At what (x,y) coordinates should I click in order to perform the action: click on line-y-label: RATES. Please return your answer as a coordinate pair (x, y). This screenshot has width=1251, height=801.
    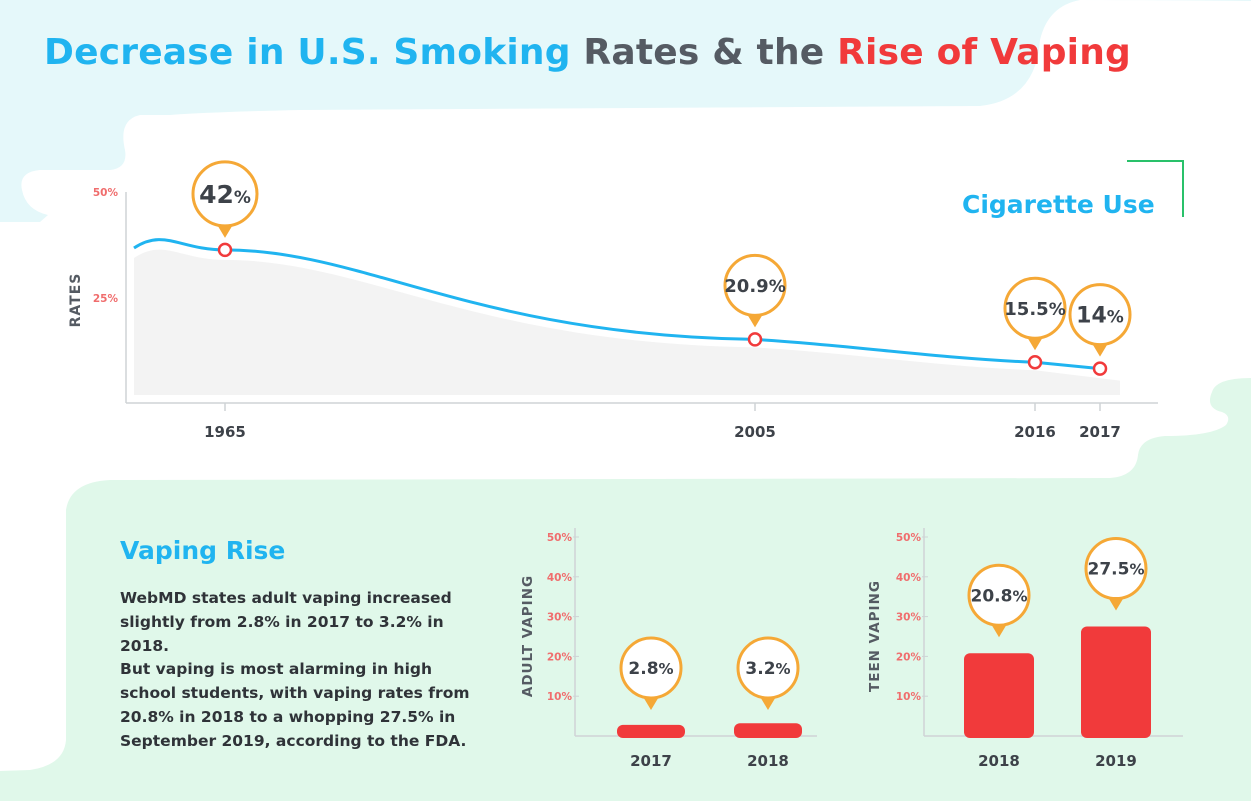
    Looking at the image, I should click on (76, 300).